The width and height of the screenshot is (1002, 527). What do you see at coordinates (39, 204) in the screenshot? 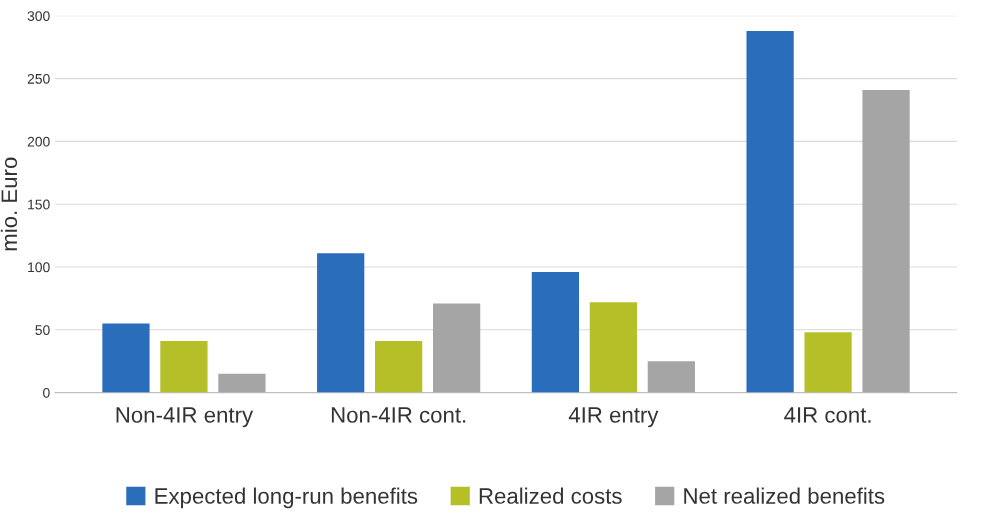
I see `y-tick-label: 150` at bounding box center [39, 204].